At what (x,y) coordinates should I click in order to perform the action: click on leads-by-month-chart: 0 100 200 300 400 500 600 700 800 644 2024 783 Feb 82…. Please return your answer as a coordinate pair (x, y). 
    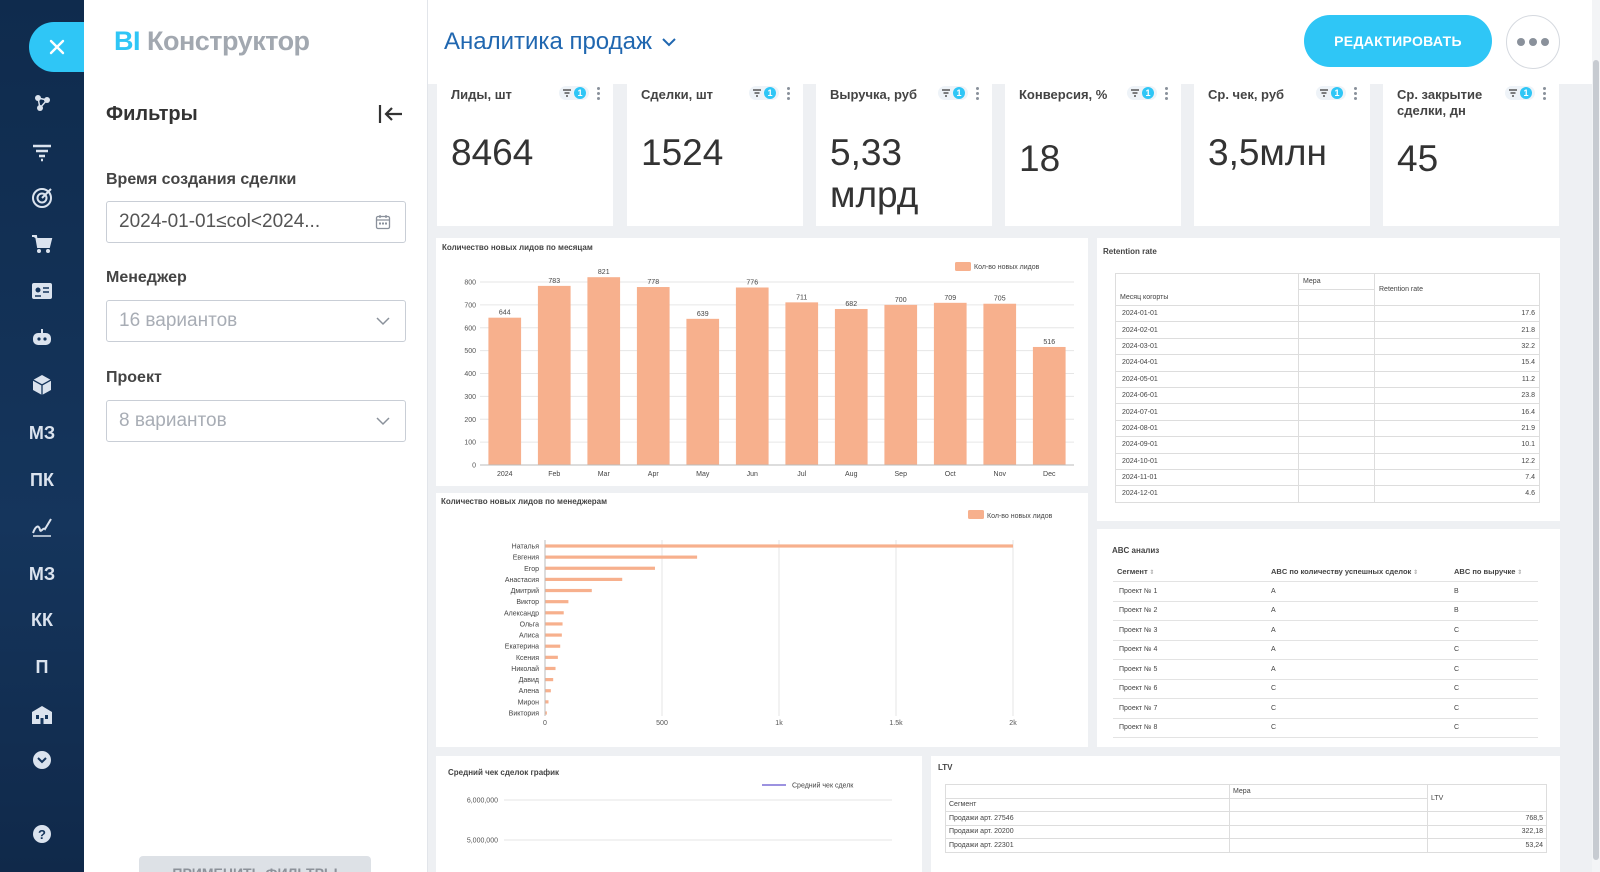
    Looking at the image, I should click on (769, 370).